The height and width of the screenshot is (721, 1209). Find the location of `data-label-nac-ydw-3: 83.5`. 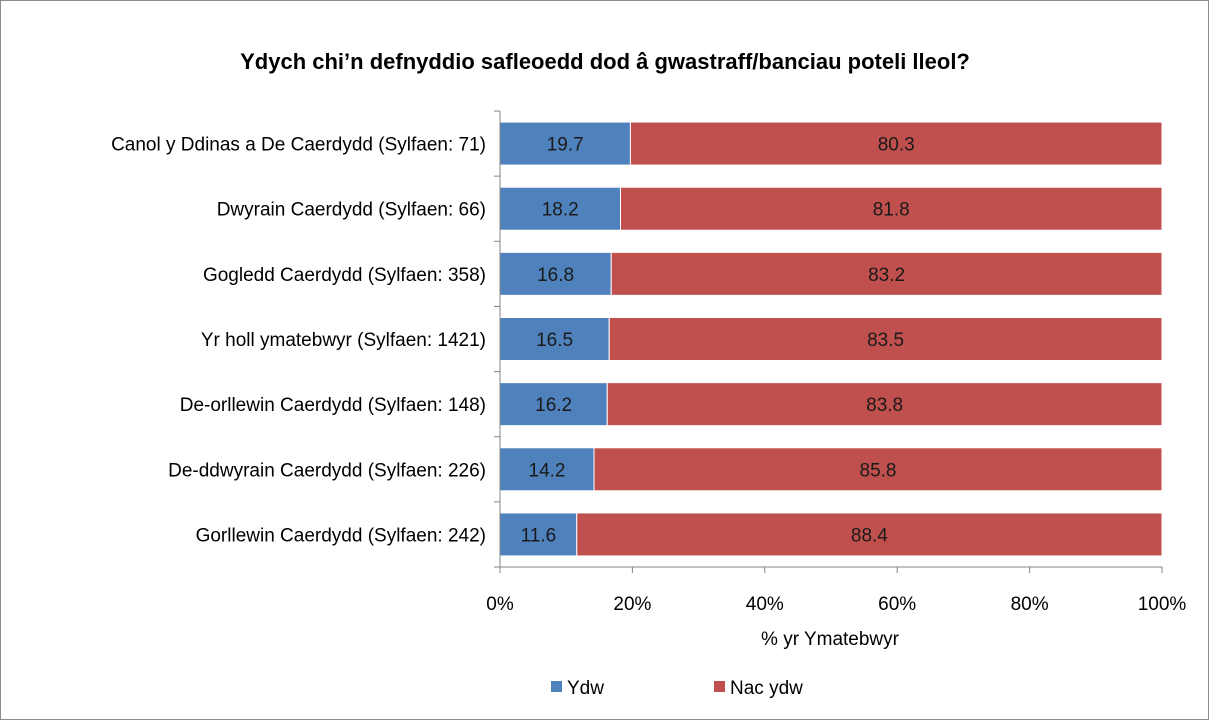

data-label-nac-ydw-3: 83.5 is located at coordinates (885, 340).